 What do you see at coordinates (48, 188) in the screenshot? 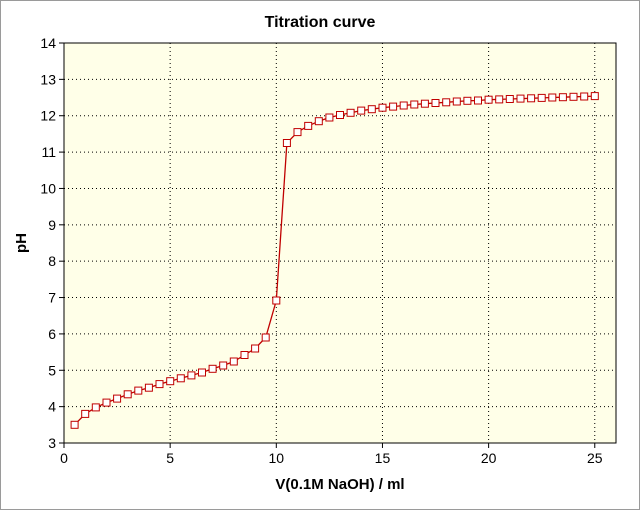
I see `y-tick-label: 10` at bounding box center [48, 188].